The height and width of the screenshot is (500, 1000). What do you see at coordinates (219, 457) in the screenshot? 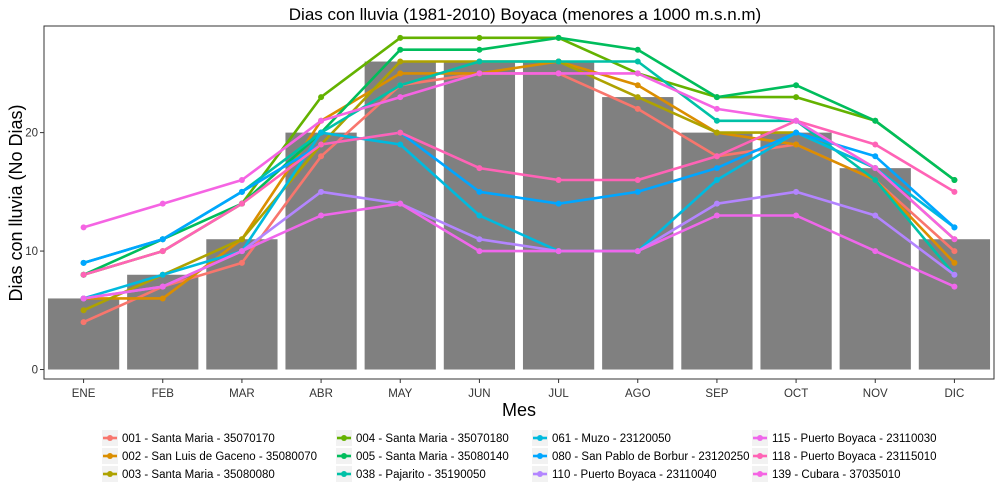
I see `legend-label: 002 - San Luis de Gaceno - 35080070` at bounding box center [219, 457].